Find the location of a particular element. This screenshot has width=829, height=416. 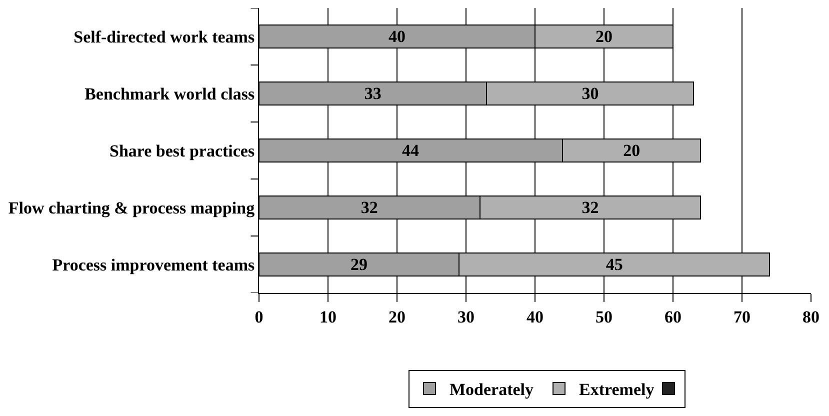

x-tick-label: 60 is located at coordinates (673, 316).